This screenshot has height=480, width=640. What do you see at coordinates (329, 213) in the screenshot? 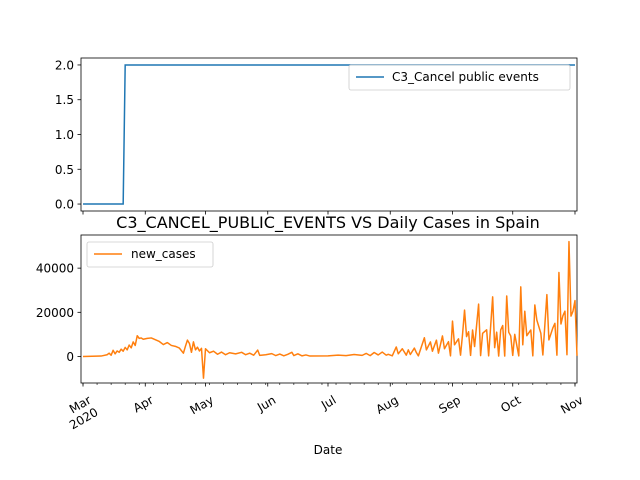
I see `top-x-axis` at bounding box center [329, 213].